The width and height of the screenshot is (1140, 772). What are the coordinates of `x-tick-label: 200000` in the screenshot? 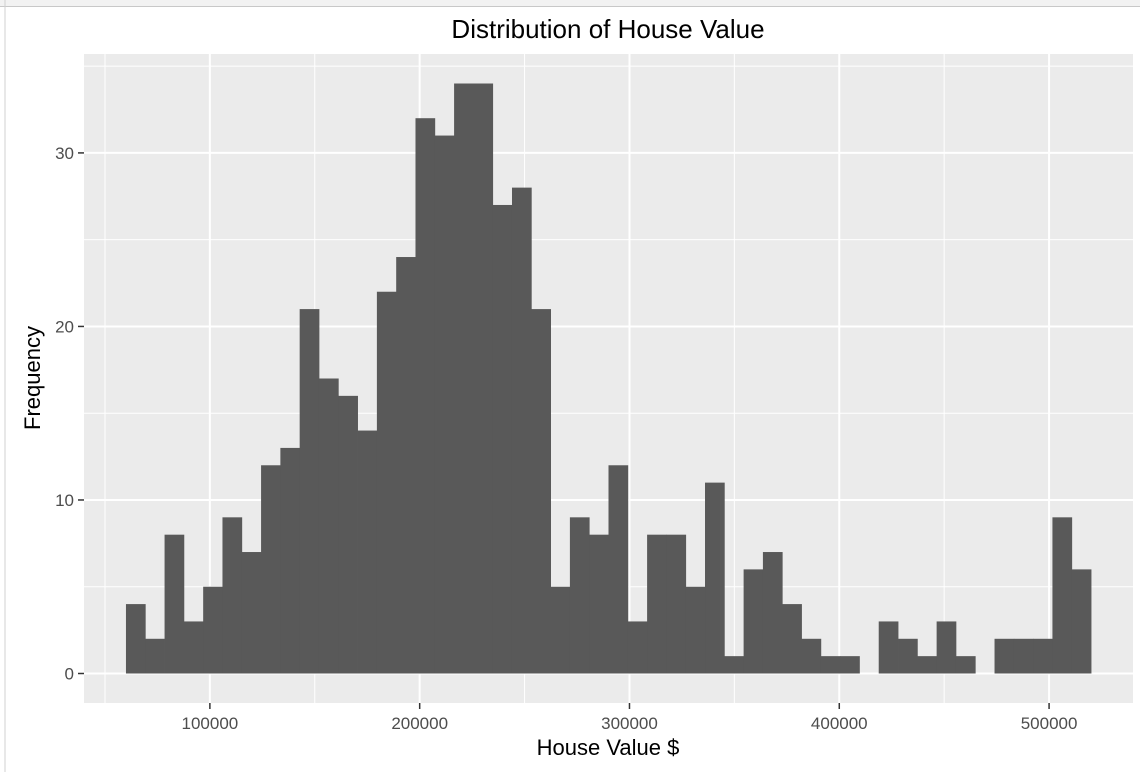 It's located at (419, 723).